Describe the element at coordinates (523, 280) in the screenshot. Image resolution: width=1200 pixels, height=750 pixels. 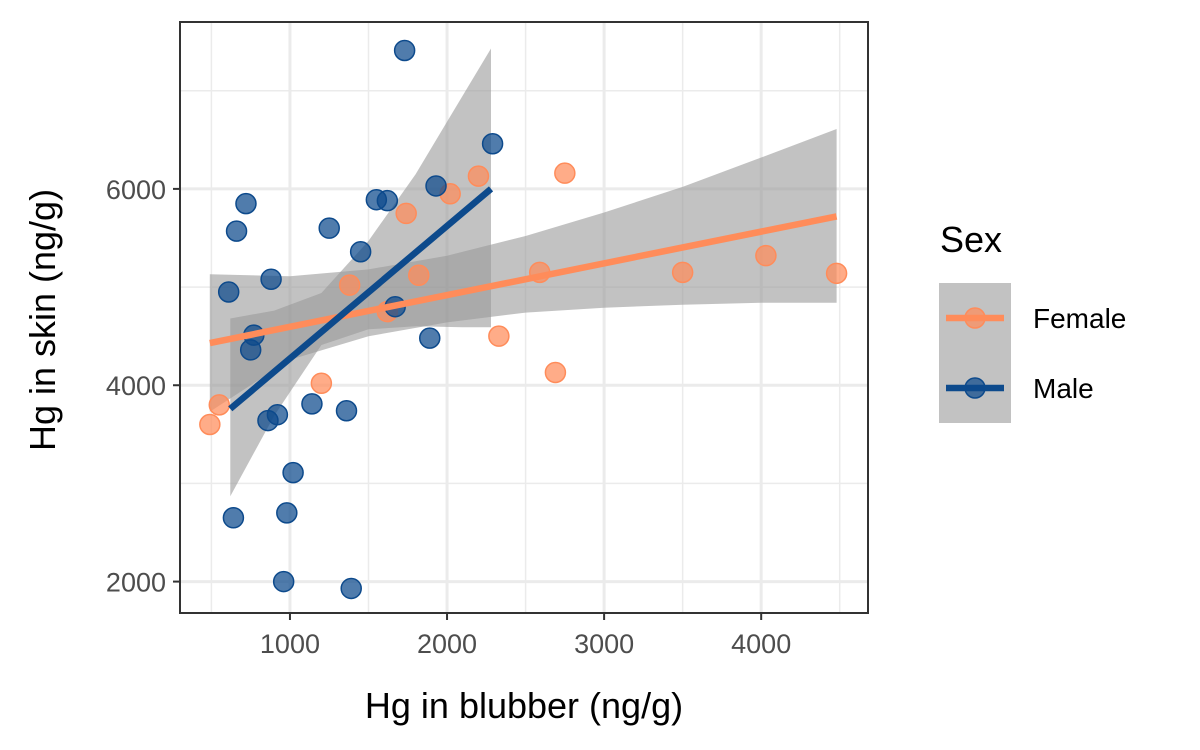
I see `fit-line-female` at that location.